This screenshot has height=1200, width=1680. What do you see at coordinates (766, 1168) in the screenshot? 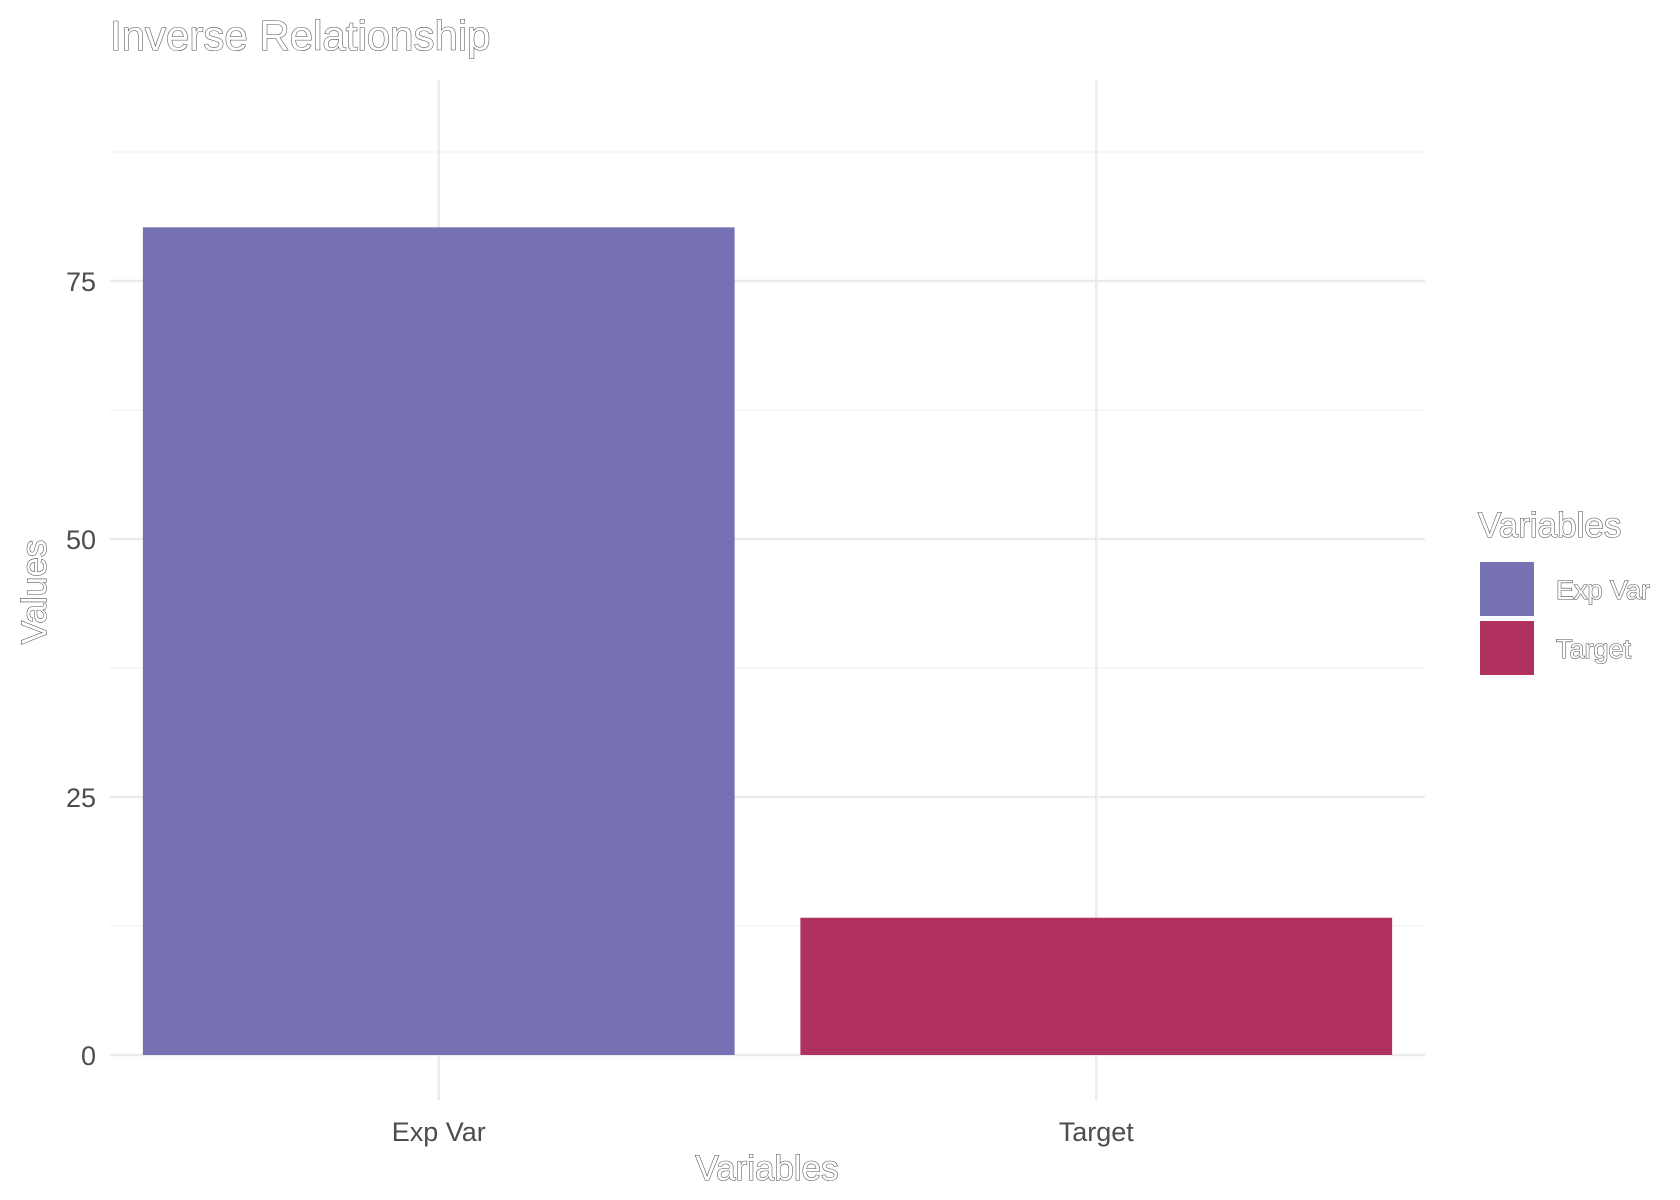
I see `x-axis-label: Variables` at bounding box center [766, 1168].